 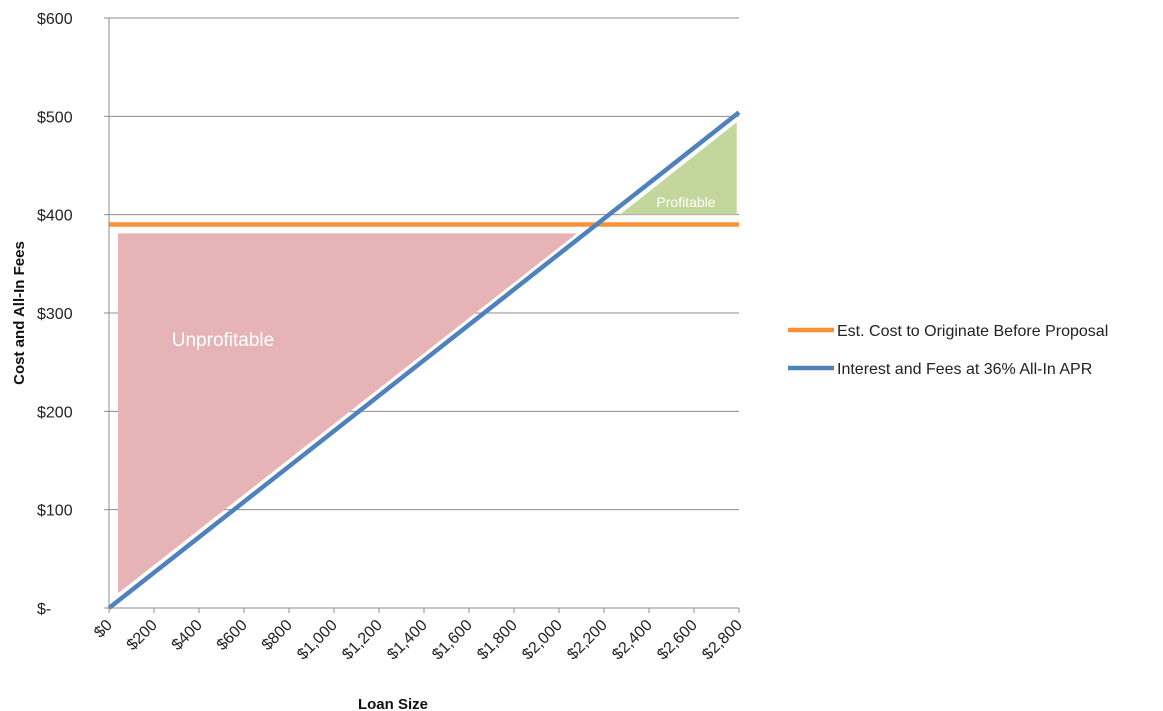 I want to click on x-tick-label-12: $2,400, so click(x=632, y=640).